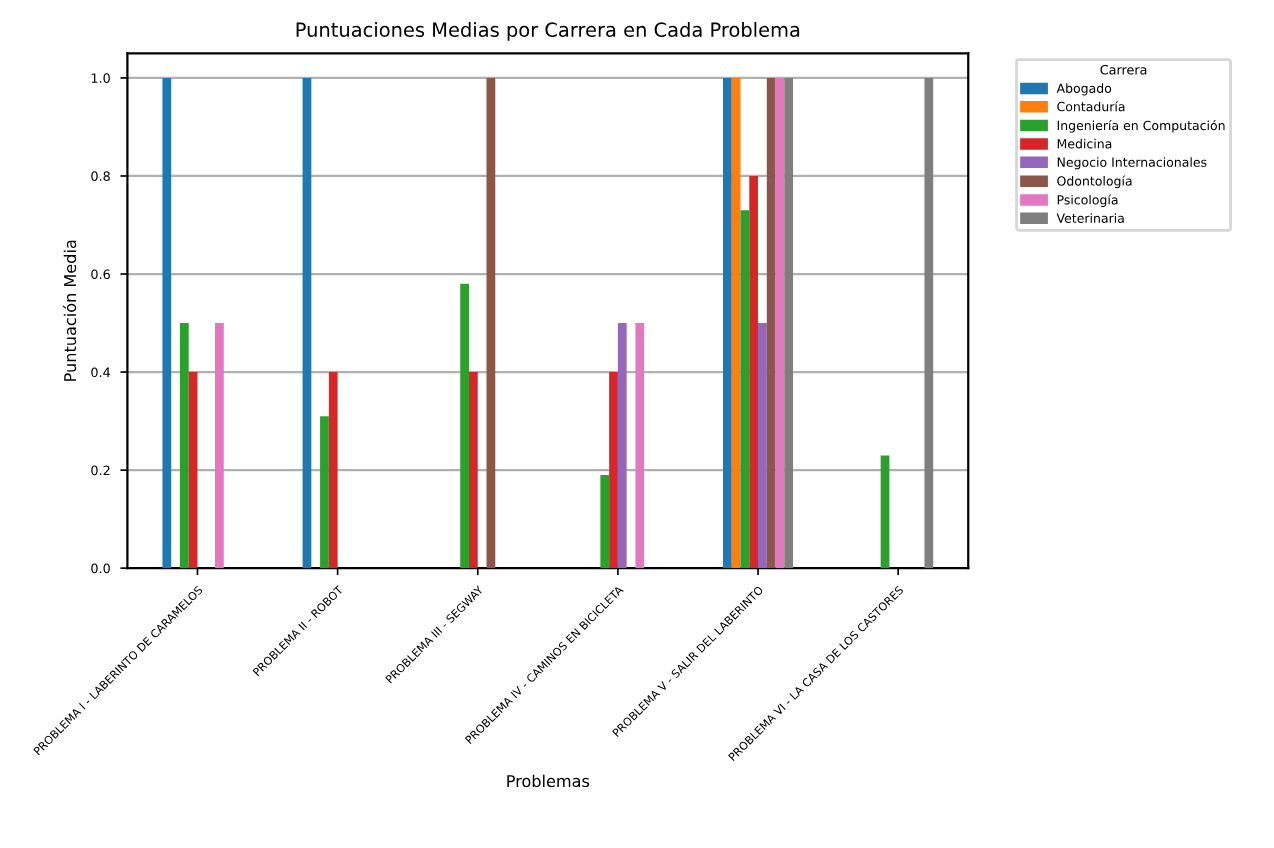 Image resolution: width=1274 pixels, height=848 pixels. Describe the element at coordinates (548, 31) in the screenshot. I see `chart-title: Puntuaciones Medias por Carrera en Cada Problema` at that location.